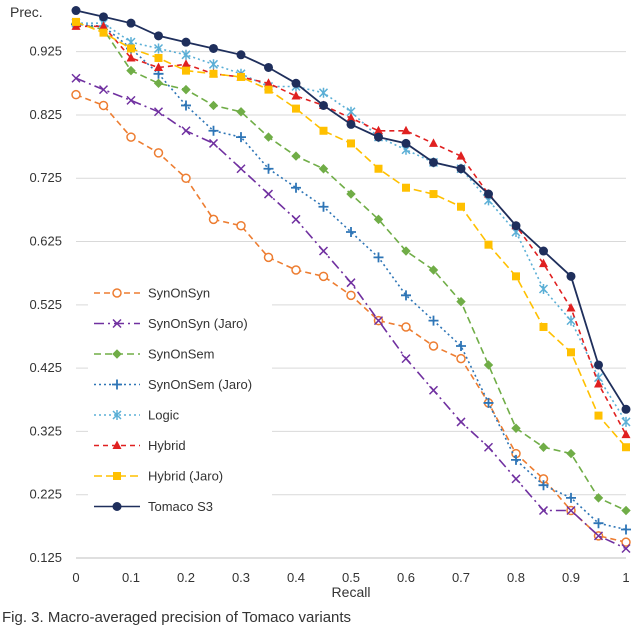  I want to click on legend-item: SynOnSyn, so click(152, 293).